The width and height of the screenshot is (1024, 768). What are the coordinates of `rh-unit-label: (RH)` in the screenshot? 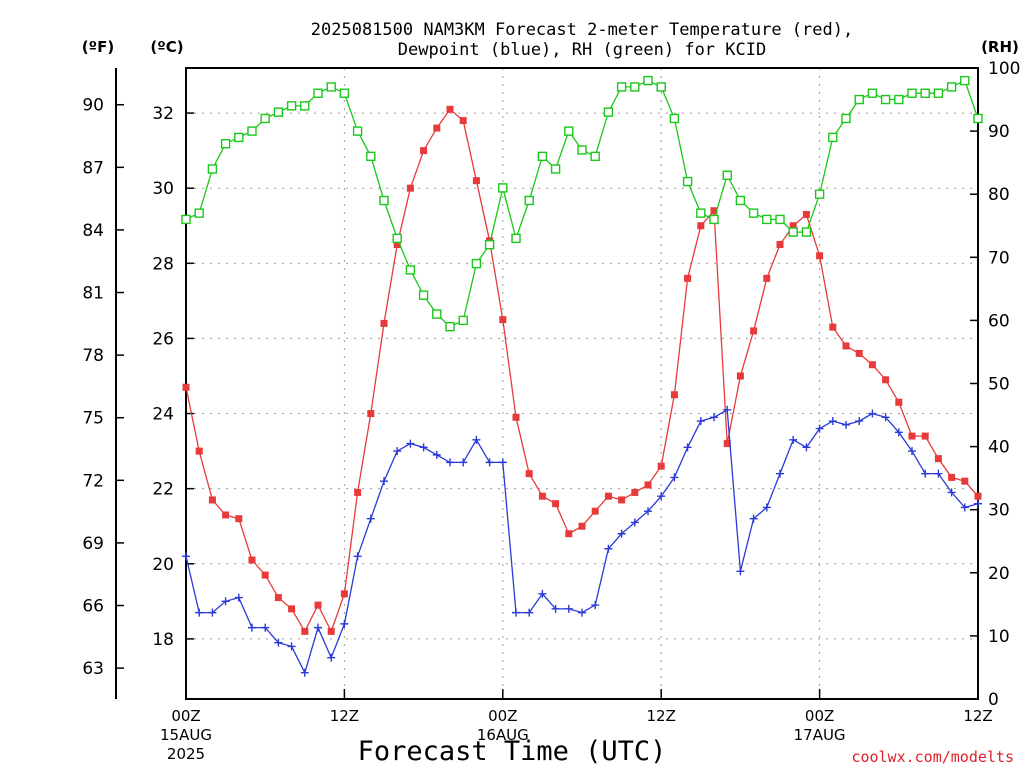 It's located at (1000, 47).